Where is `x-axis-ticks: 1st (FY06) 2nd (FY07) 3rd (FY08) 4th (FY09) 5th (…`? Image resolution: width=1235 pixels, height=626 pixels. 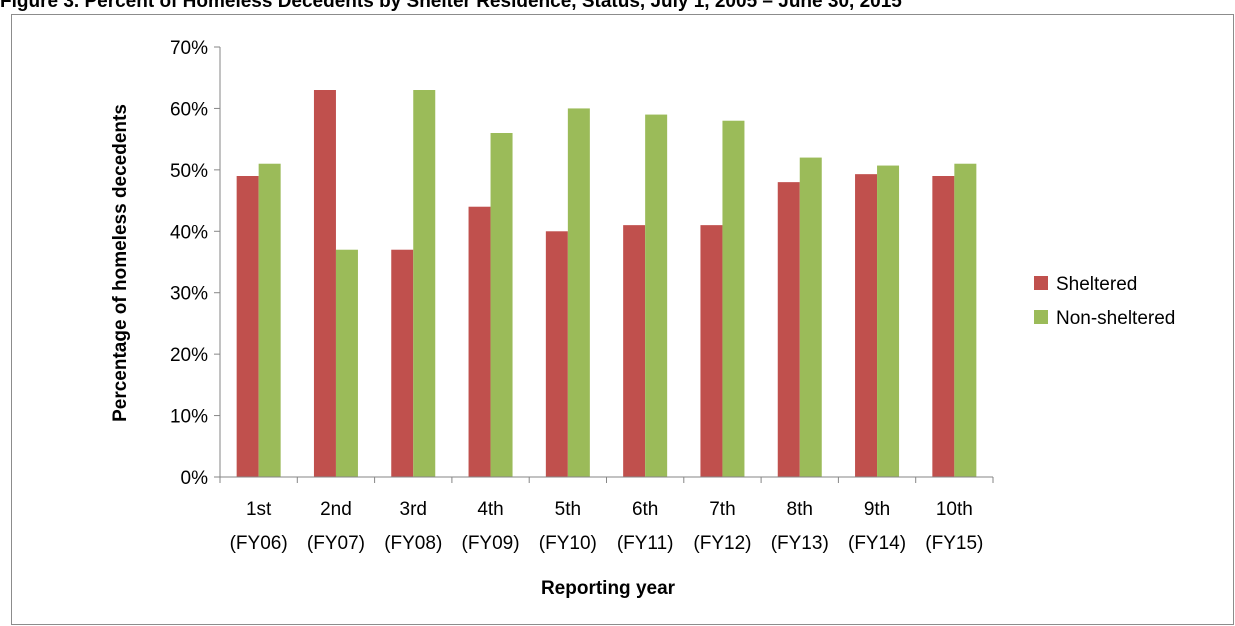
x-axis-ticks: 1st (FY06) 2nd (FY07) 3rd (FY08) 4th (FY09) 5th (… is located at coordinates (606, 515).